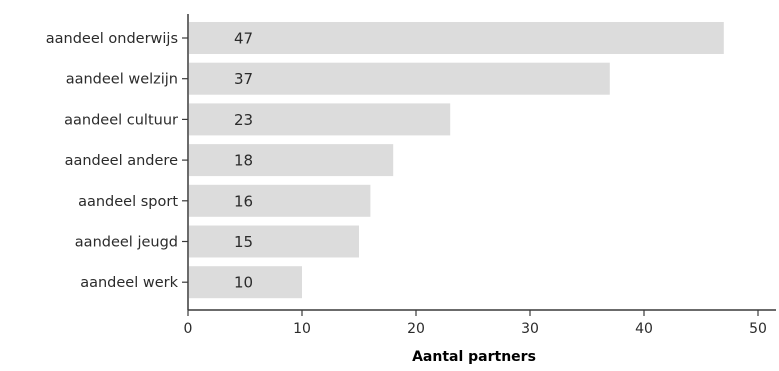 The width and height of the screenshot is (779, 371). What do you see at coordinates (129, 283) in the screenshot?
I see `category-label: aandeel werk` at bounding box center [129, 283].